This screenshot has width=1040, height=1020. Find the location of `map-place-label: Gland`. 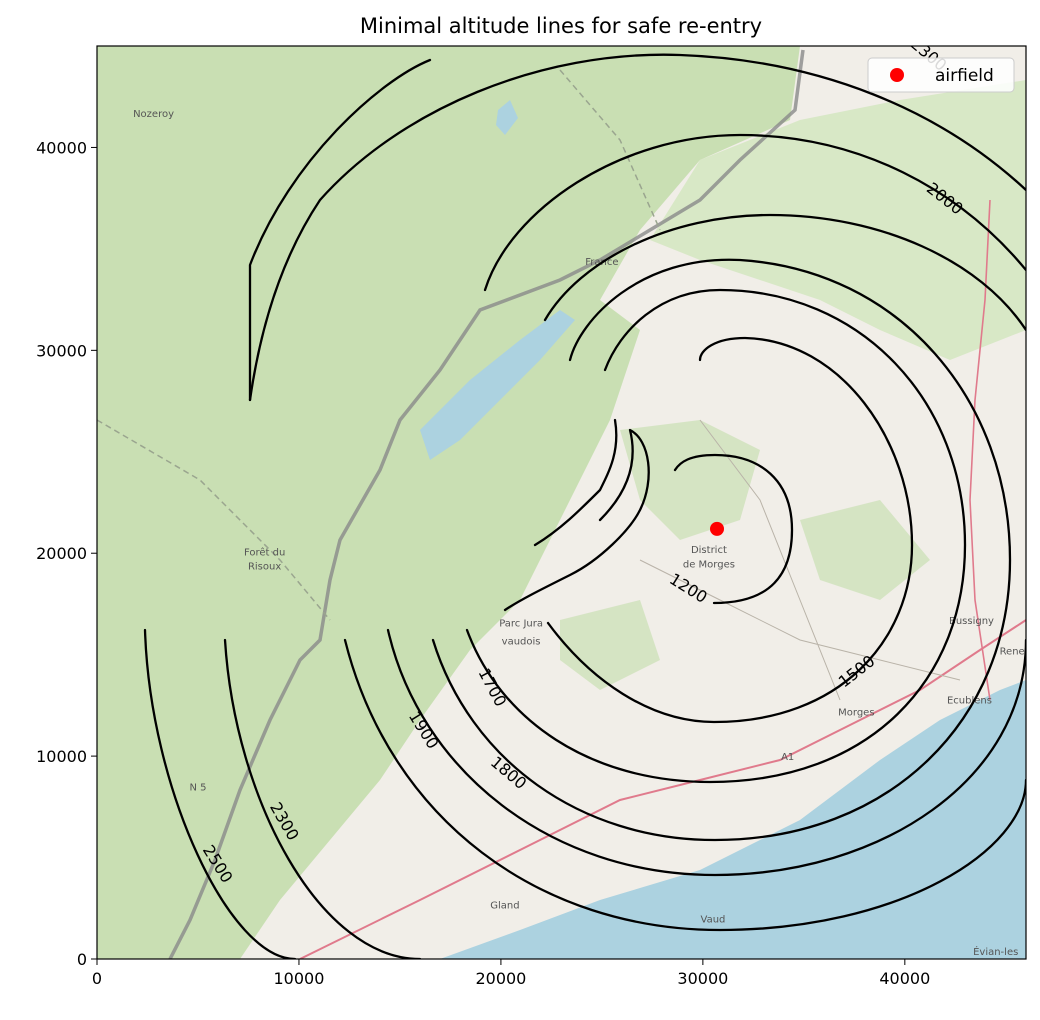

map-place-label: Gland is located at coordinates (504, 905).